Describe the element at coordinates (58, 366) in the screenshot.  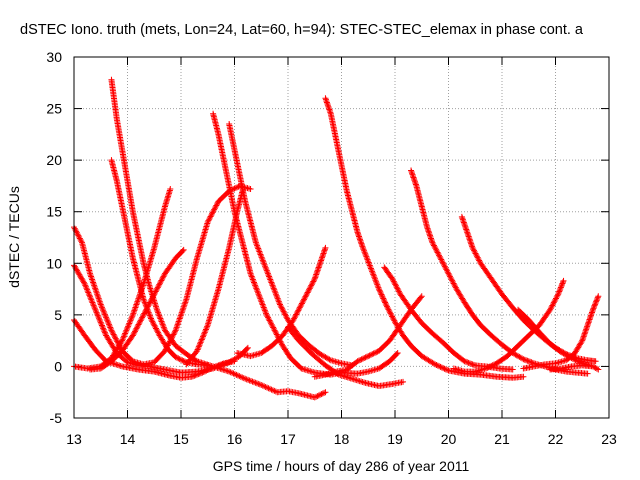
I see `y-tick-label: 0` at that location.